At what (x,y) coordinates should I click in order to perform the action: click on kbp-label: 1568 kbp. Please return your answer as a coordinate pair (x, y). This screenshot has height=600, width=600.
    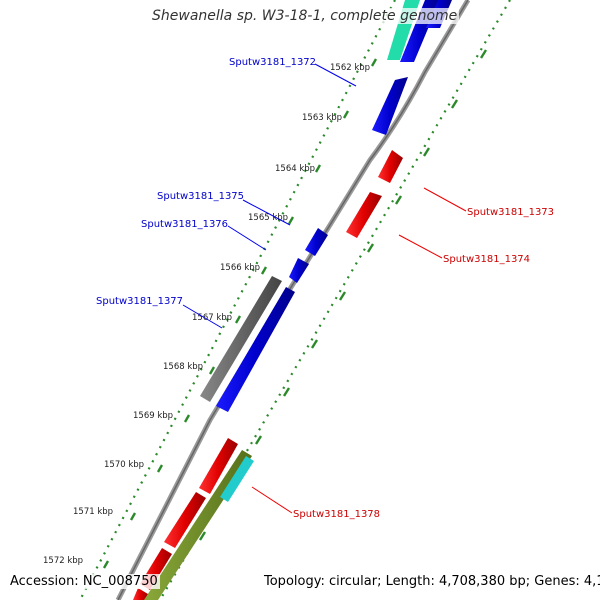
    Looking at the image, I should click on (183, 367).